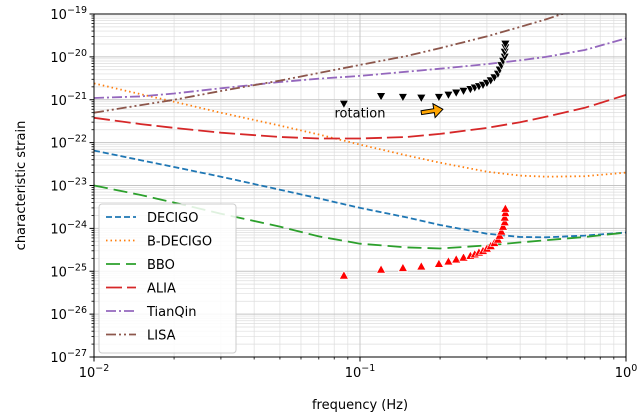 The height and width of the screenshot is (417, 638). I want to click on legend-label: ALIA, so click(161, 289).